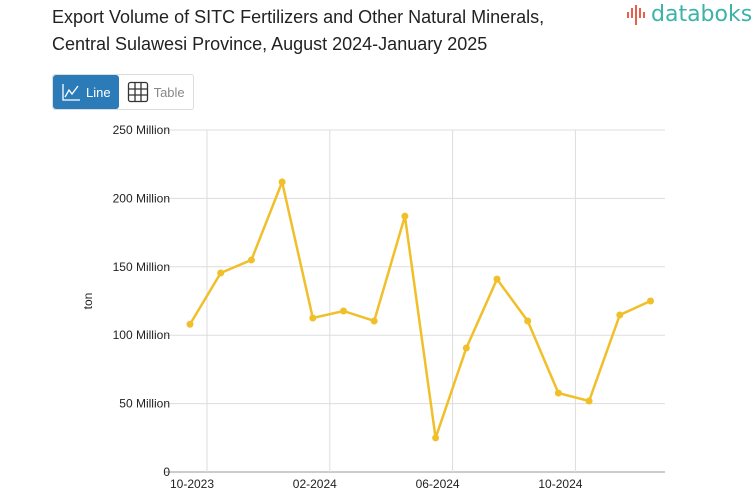 Image resolution: width=753 pixels, height=498 pixels. I want to click on view-toggle: Line Table, so click(123, 92).